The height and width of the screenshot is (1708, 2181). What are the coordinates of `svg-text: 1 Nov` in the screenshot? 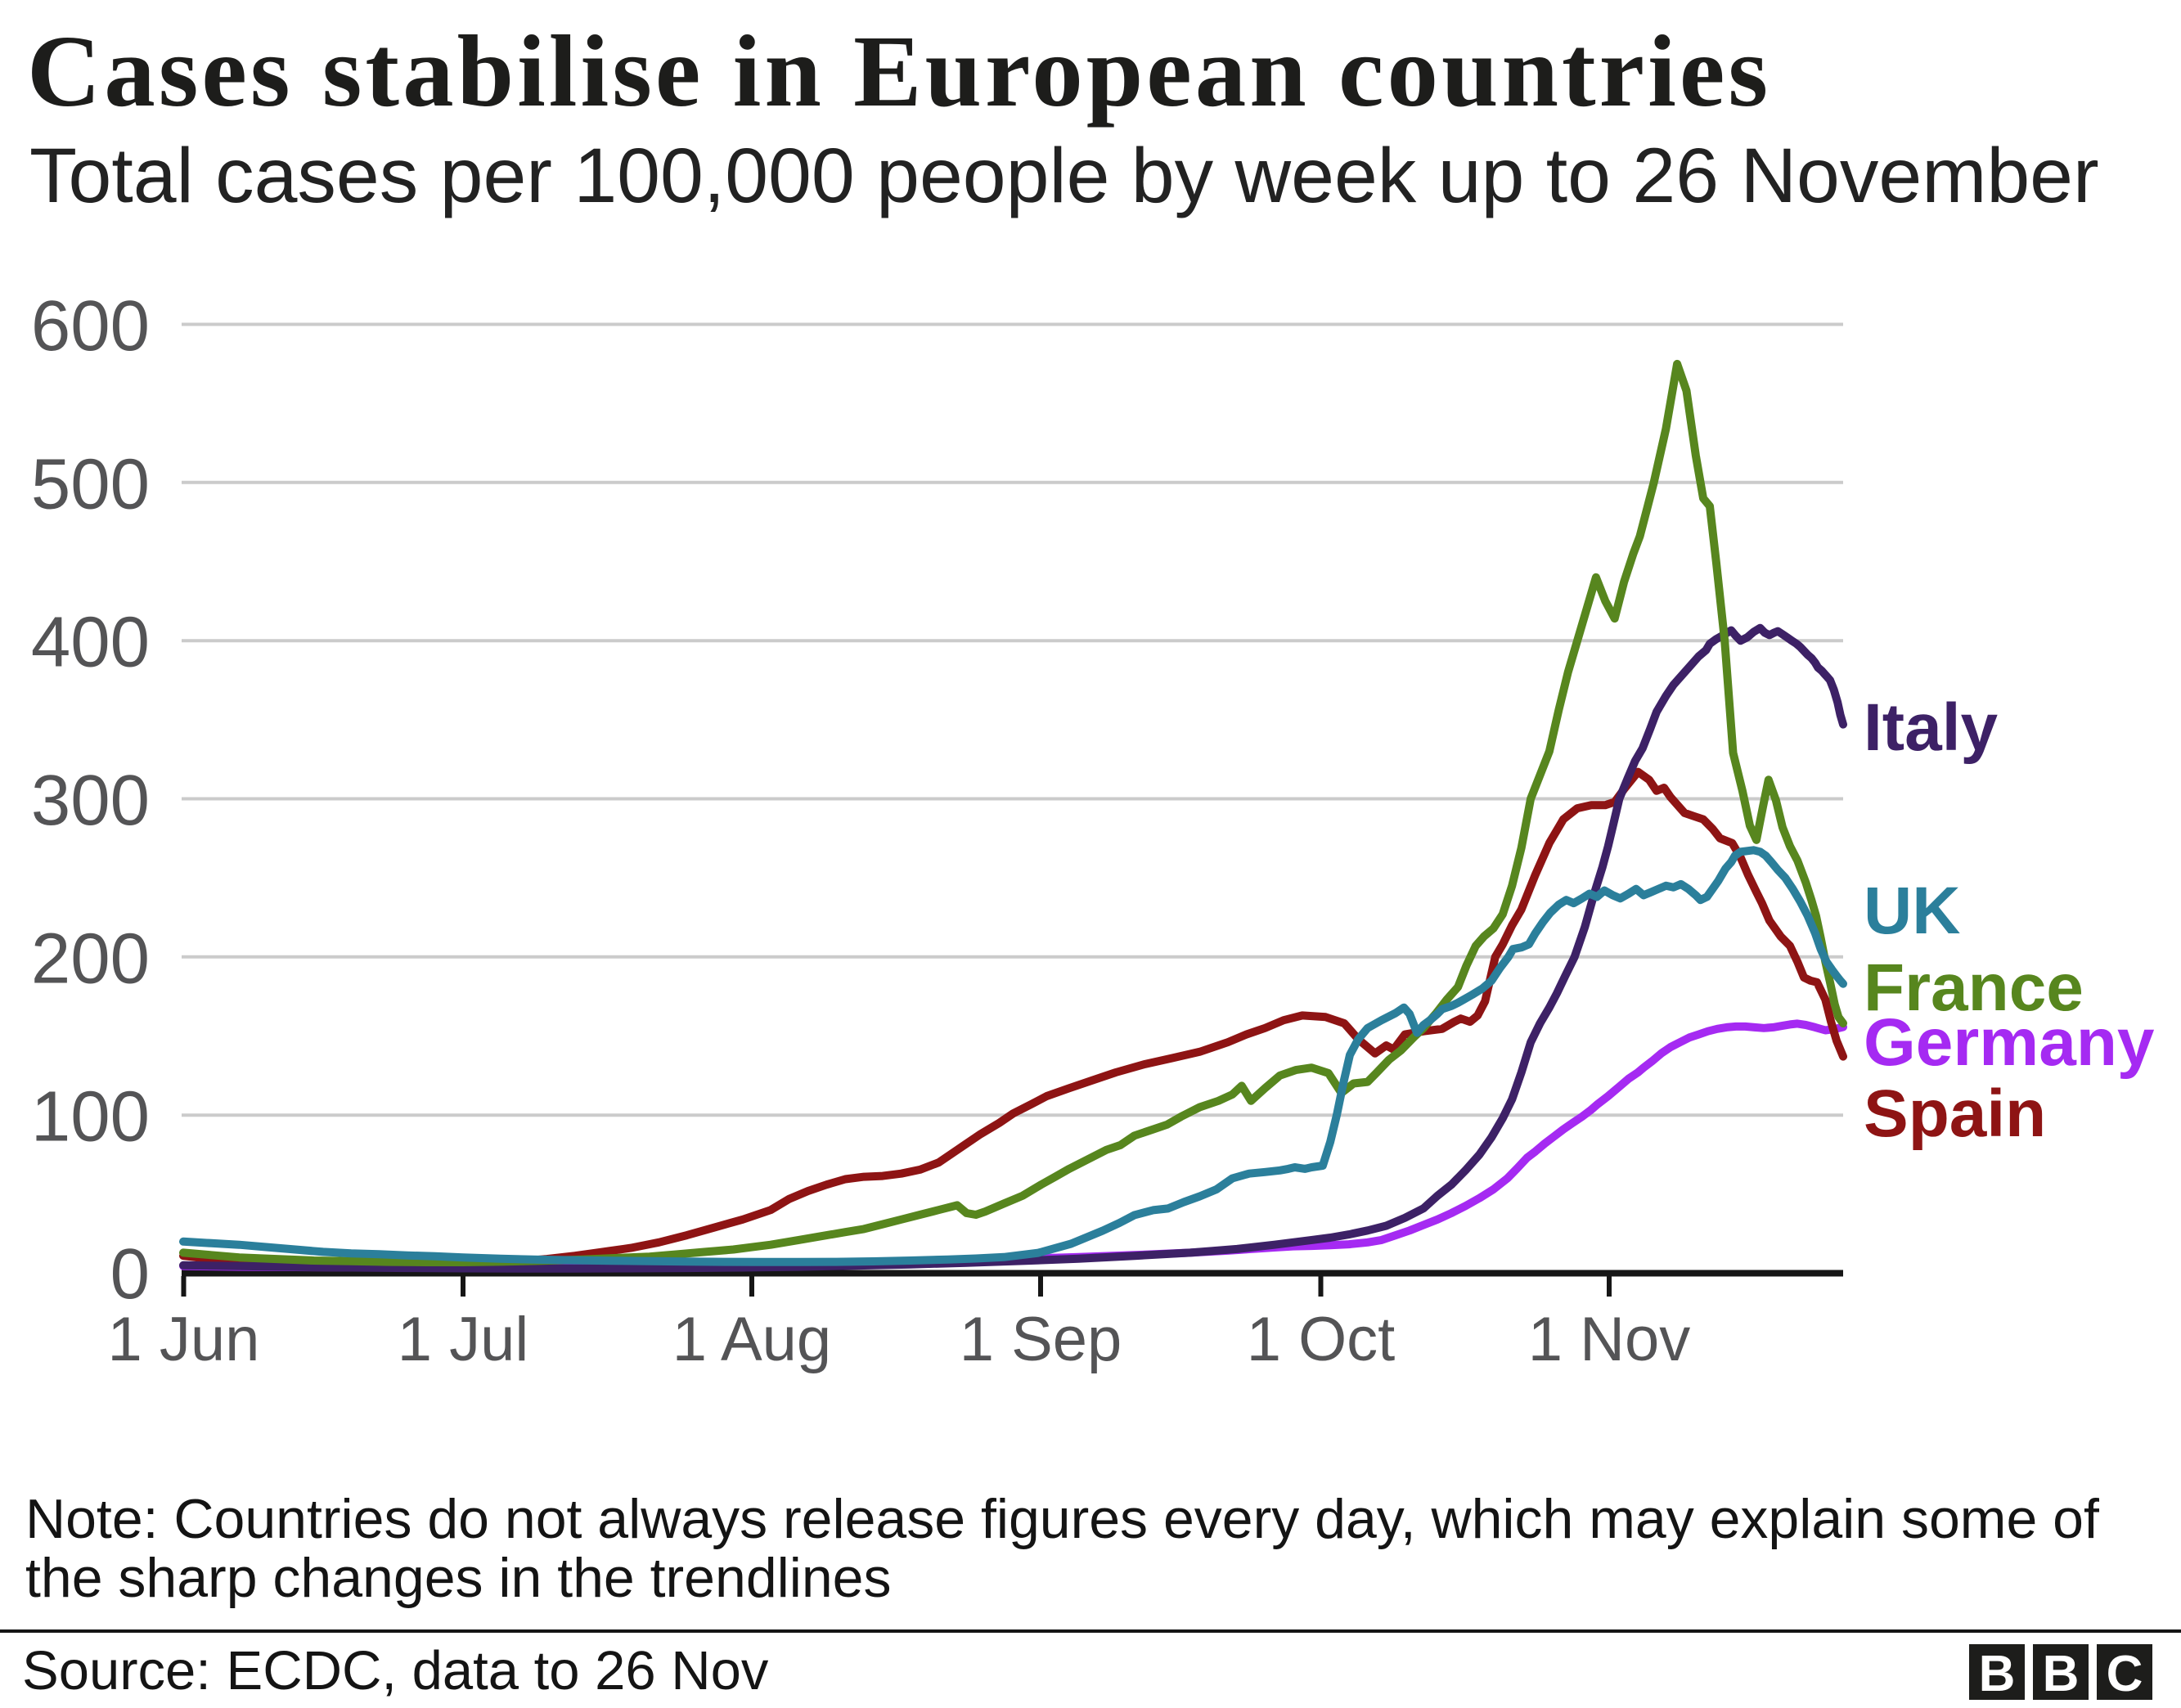 It's located at (1609, 1339).